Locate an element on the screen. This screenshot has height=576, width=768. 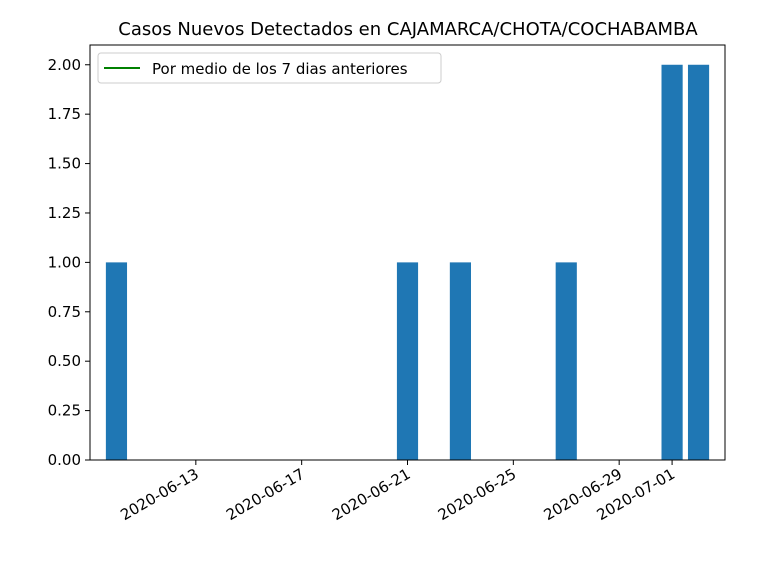
y-tick-label: 1.75 is located at coordinates (64, 114).